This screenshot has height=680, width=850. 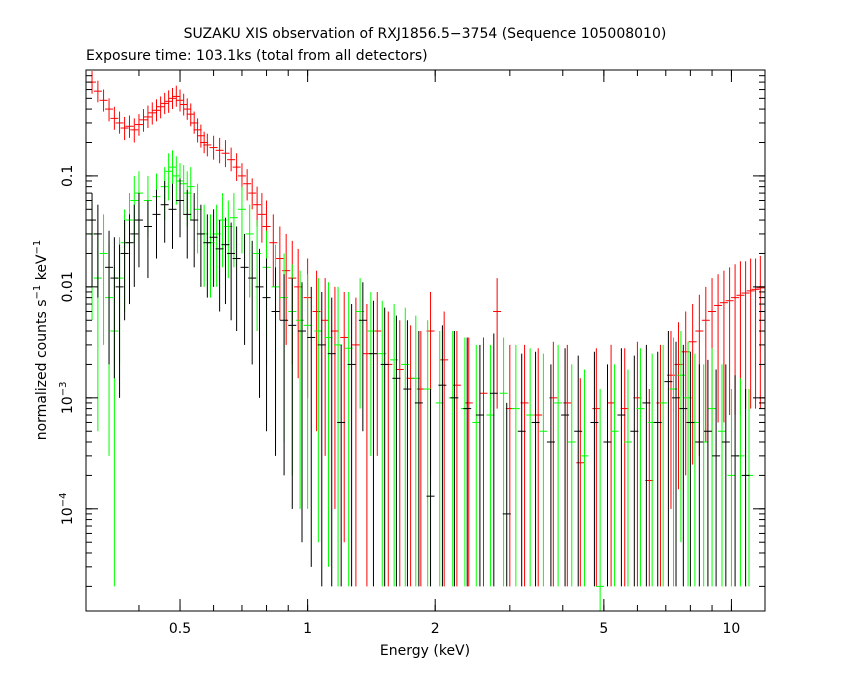 What do you see at coordinates (425, 651) in the screenshot?
I see `x-axis-label: Energy (keV)` at bounding box center [425, 651].